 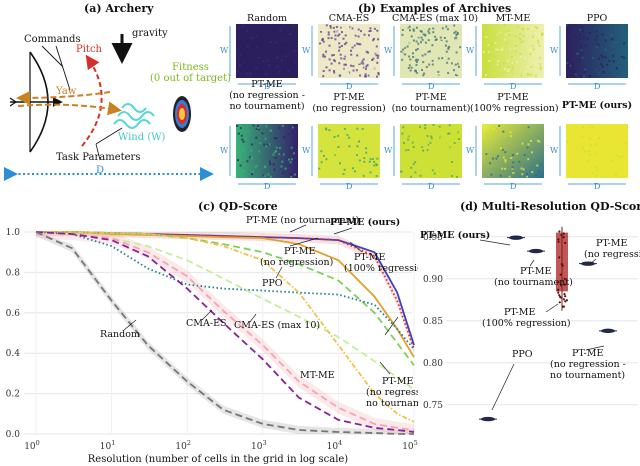 I want to click on annotation-nr-2: (no regression), so click(x=612, y=254).